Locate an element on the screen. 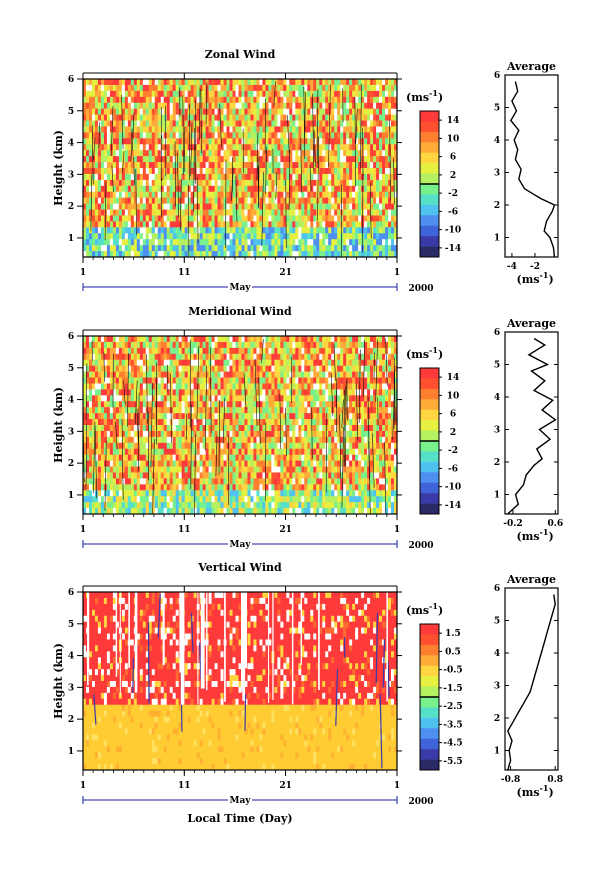  average-profile: Average 1 2 3 4 5 6 -0.2 0.6(ms-1) is located at coordinates (528, 430).